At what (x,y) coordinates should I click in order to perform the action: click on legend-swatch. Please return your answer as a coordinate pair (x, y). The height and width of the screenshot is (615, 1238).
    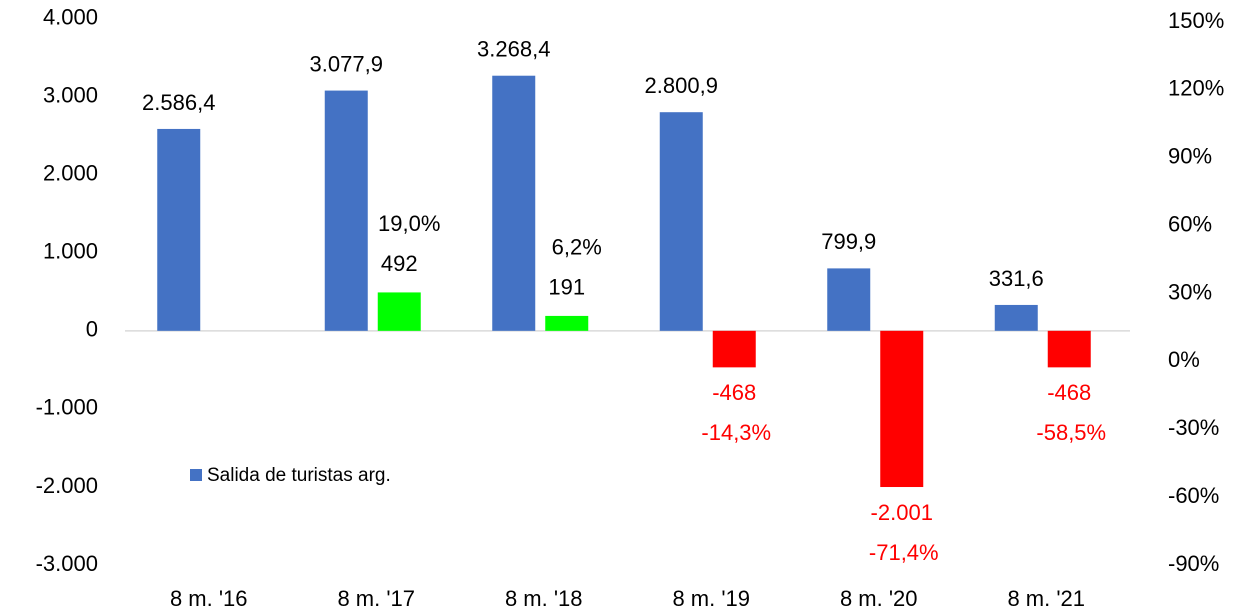
    Looking at the image, I should click on (196, 475).